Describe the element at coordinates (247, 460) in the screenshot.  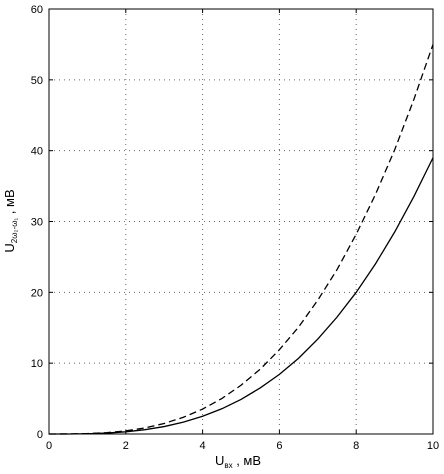
I see `x-axis-label-unit: , мВ` at that location.